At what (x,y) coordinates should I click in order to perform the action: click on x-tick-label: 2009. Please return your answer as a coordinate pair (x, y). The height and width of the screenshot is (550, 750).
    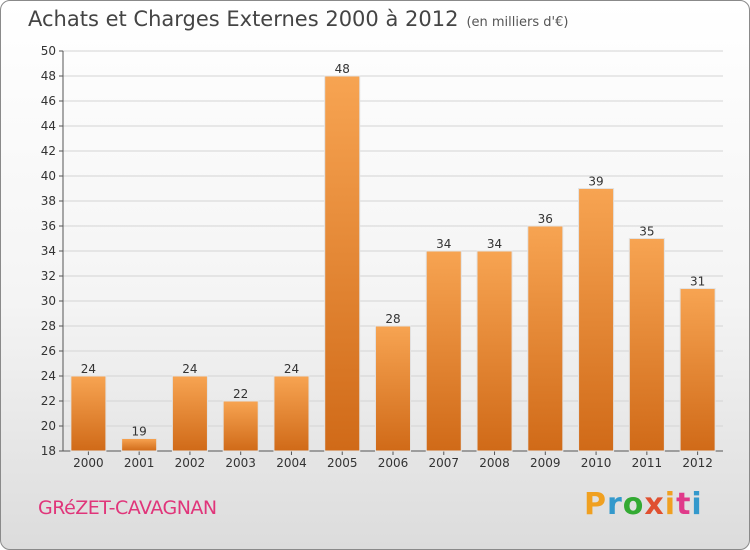
    Looking at the image, I should click on (545, 463).